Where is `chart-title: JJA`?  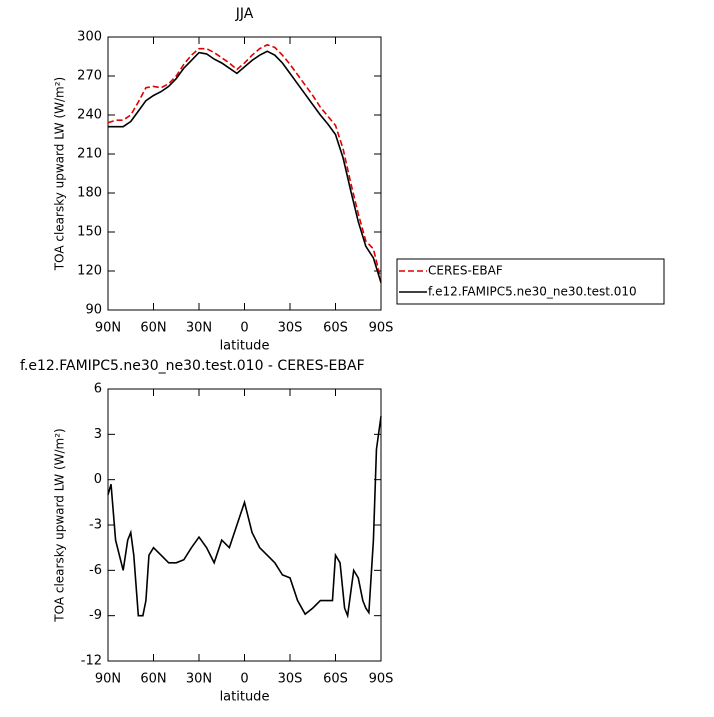 chart-title: JJA is located at coordinates (244, 14).